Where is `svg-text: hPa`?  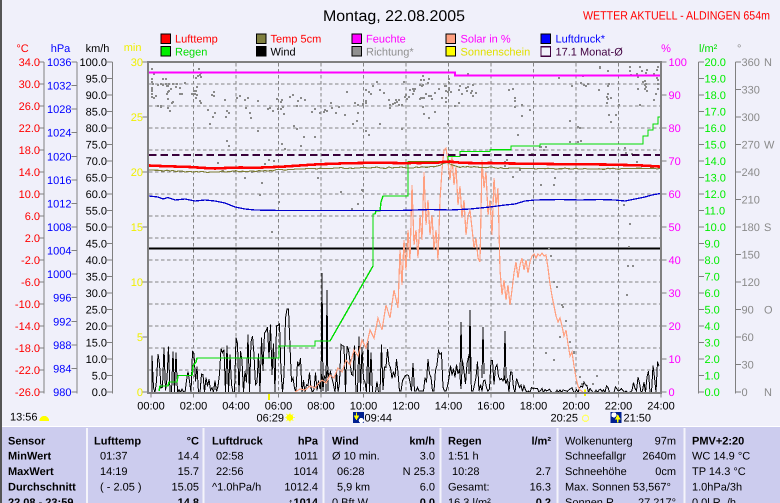
svg-text: hPa is located at coordinates (61, 49).